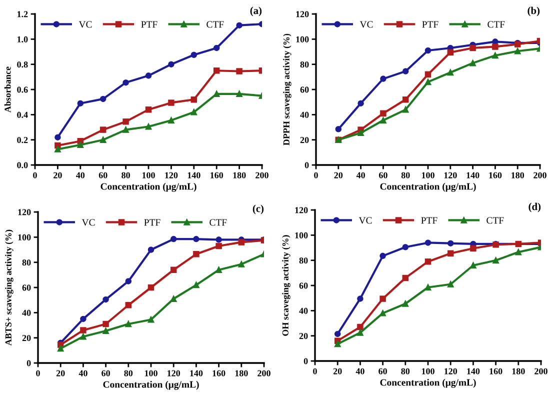 This screenshot has width=550, height=393. I want to click on x-tick-label: 100, so click(151, 373).